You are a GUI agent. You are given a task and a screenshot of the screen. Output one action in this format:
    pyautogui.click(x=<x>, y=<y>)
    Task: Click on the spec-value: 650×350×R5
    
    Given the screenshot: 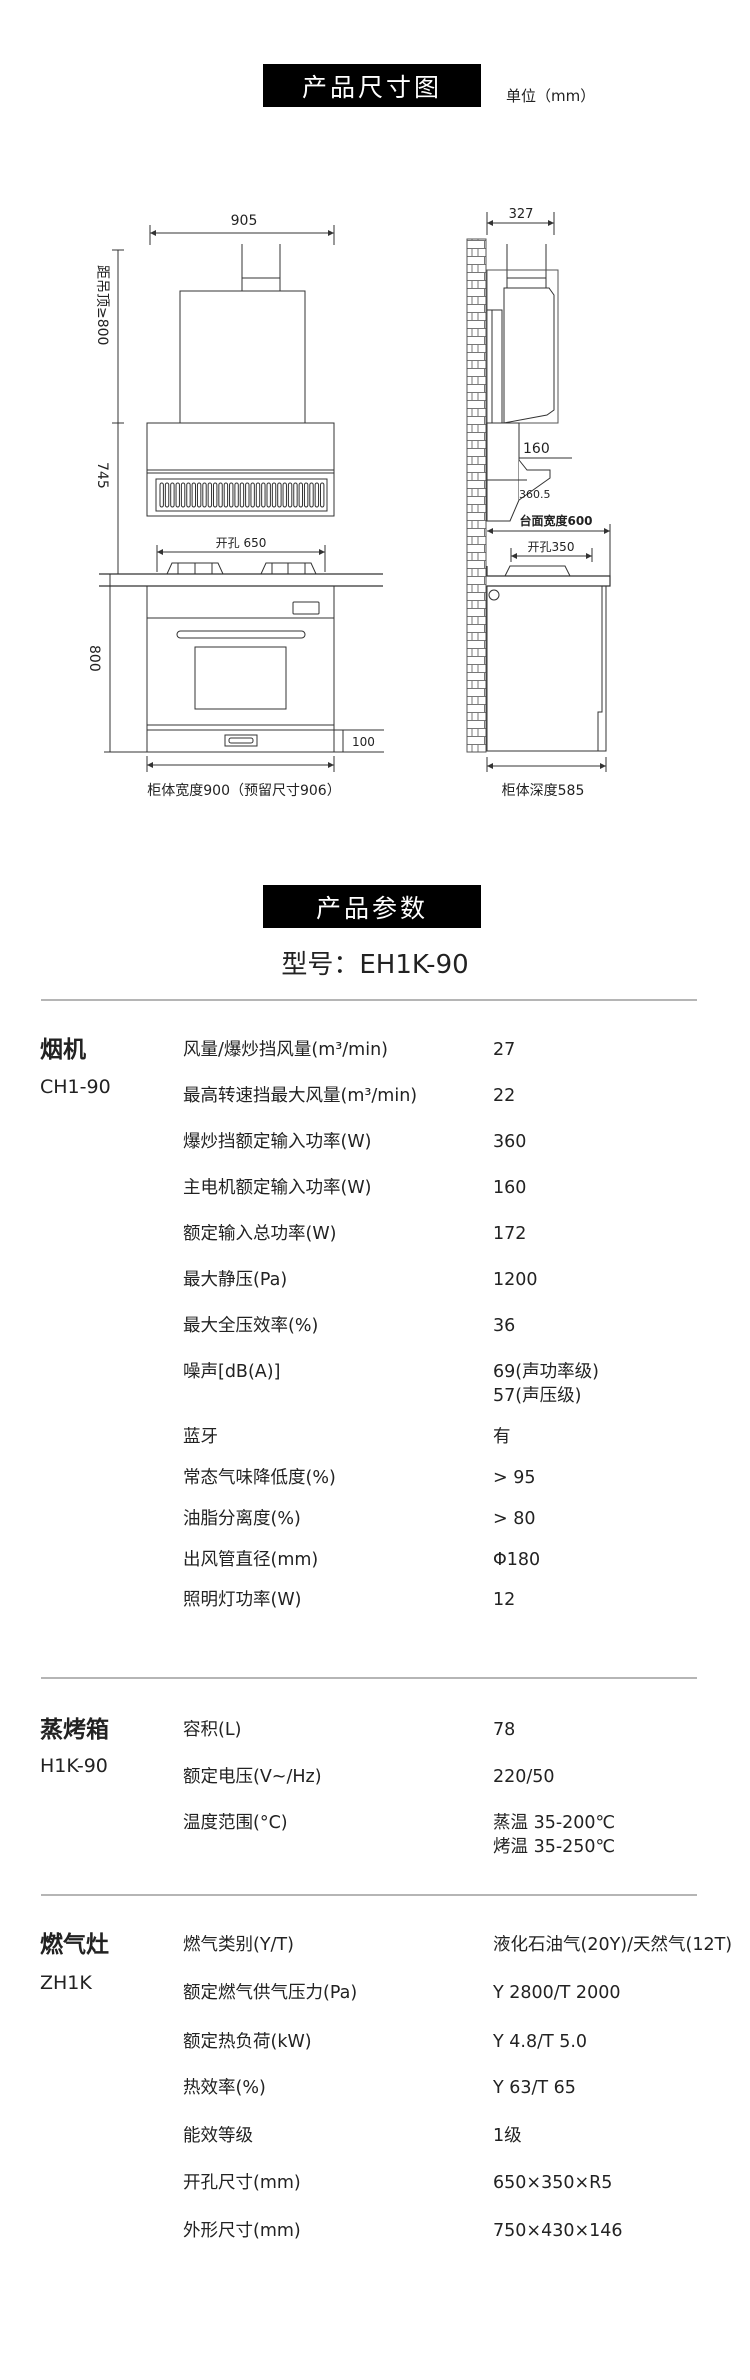 What is the action you would take?
    pyautogui.click(x=552, y=2183)
    